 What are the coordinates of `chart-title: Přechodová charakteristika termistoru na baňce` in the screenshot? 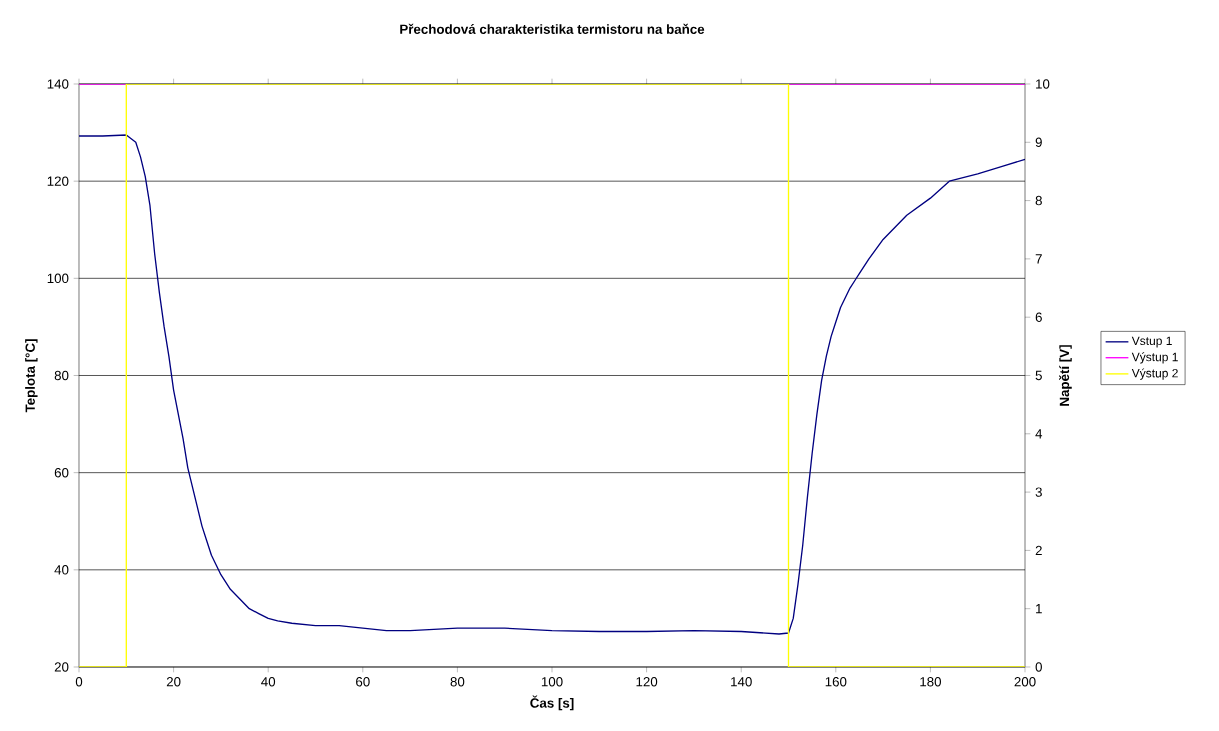 It's located at (552, 28).